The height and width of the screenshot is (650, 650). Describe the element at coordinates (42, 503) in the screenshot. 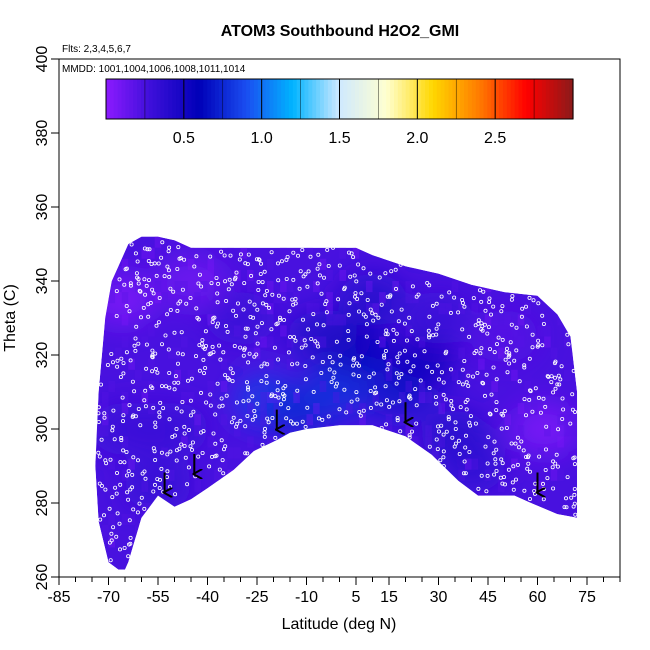

I see `y-tick-label: 280` at that location.